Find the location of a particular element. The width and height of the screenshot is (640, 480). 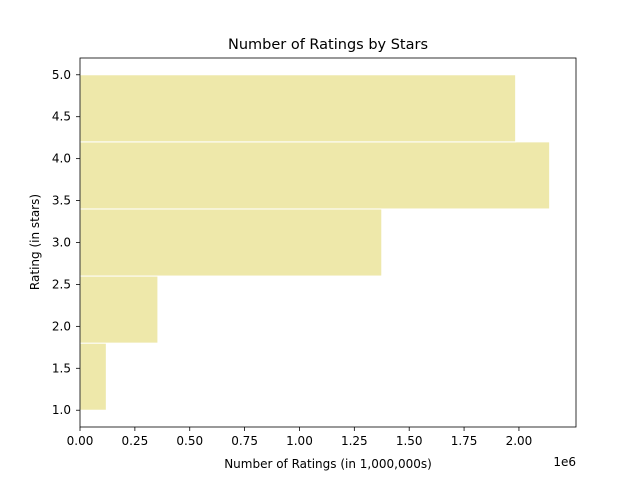

chart-title: Number of Ratings by Stars is located at coordinates (328, 45).